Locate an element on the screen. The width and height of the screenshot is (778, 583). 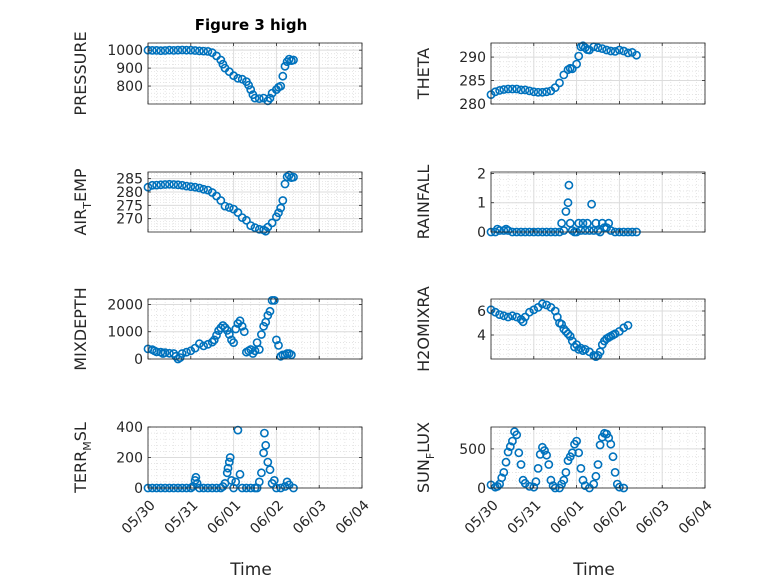
plot-area is located at coordinates (598, 329).